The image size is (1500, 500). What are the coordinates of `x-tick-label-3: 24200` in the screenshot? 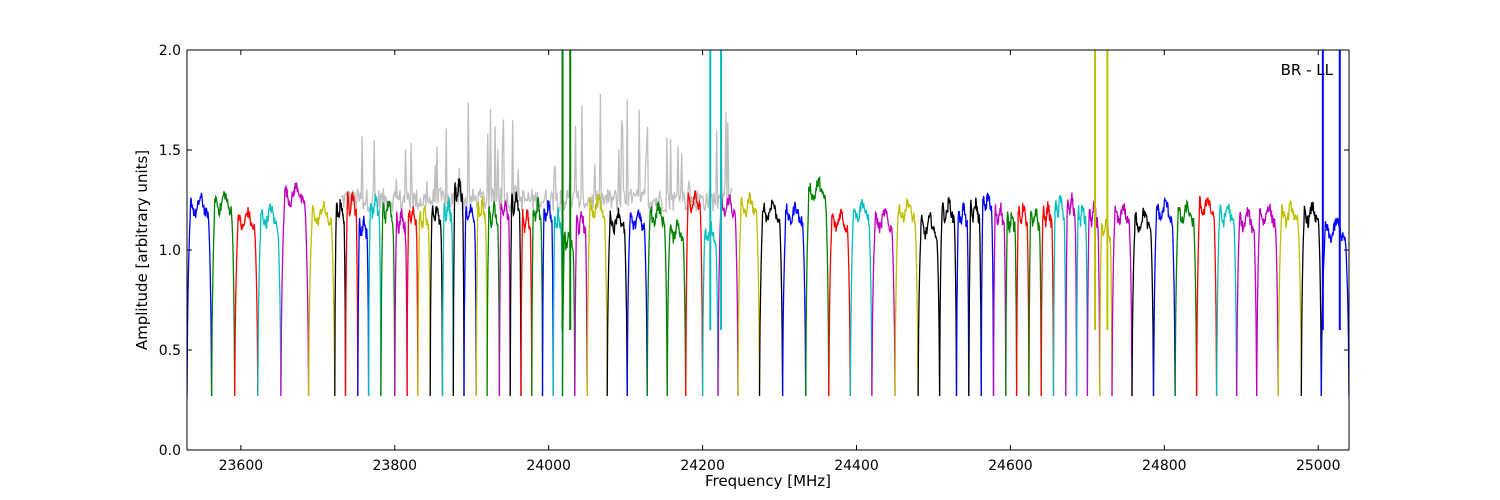 It's located at (702, 466).